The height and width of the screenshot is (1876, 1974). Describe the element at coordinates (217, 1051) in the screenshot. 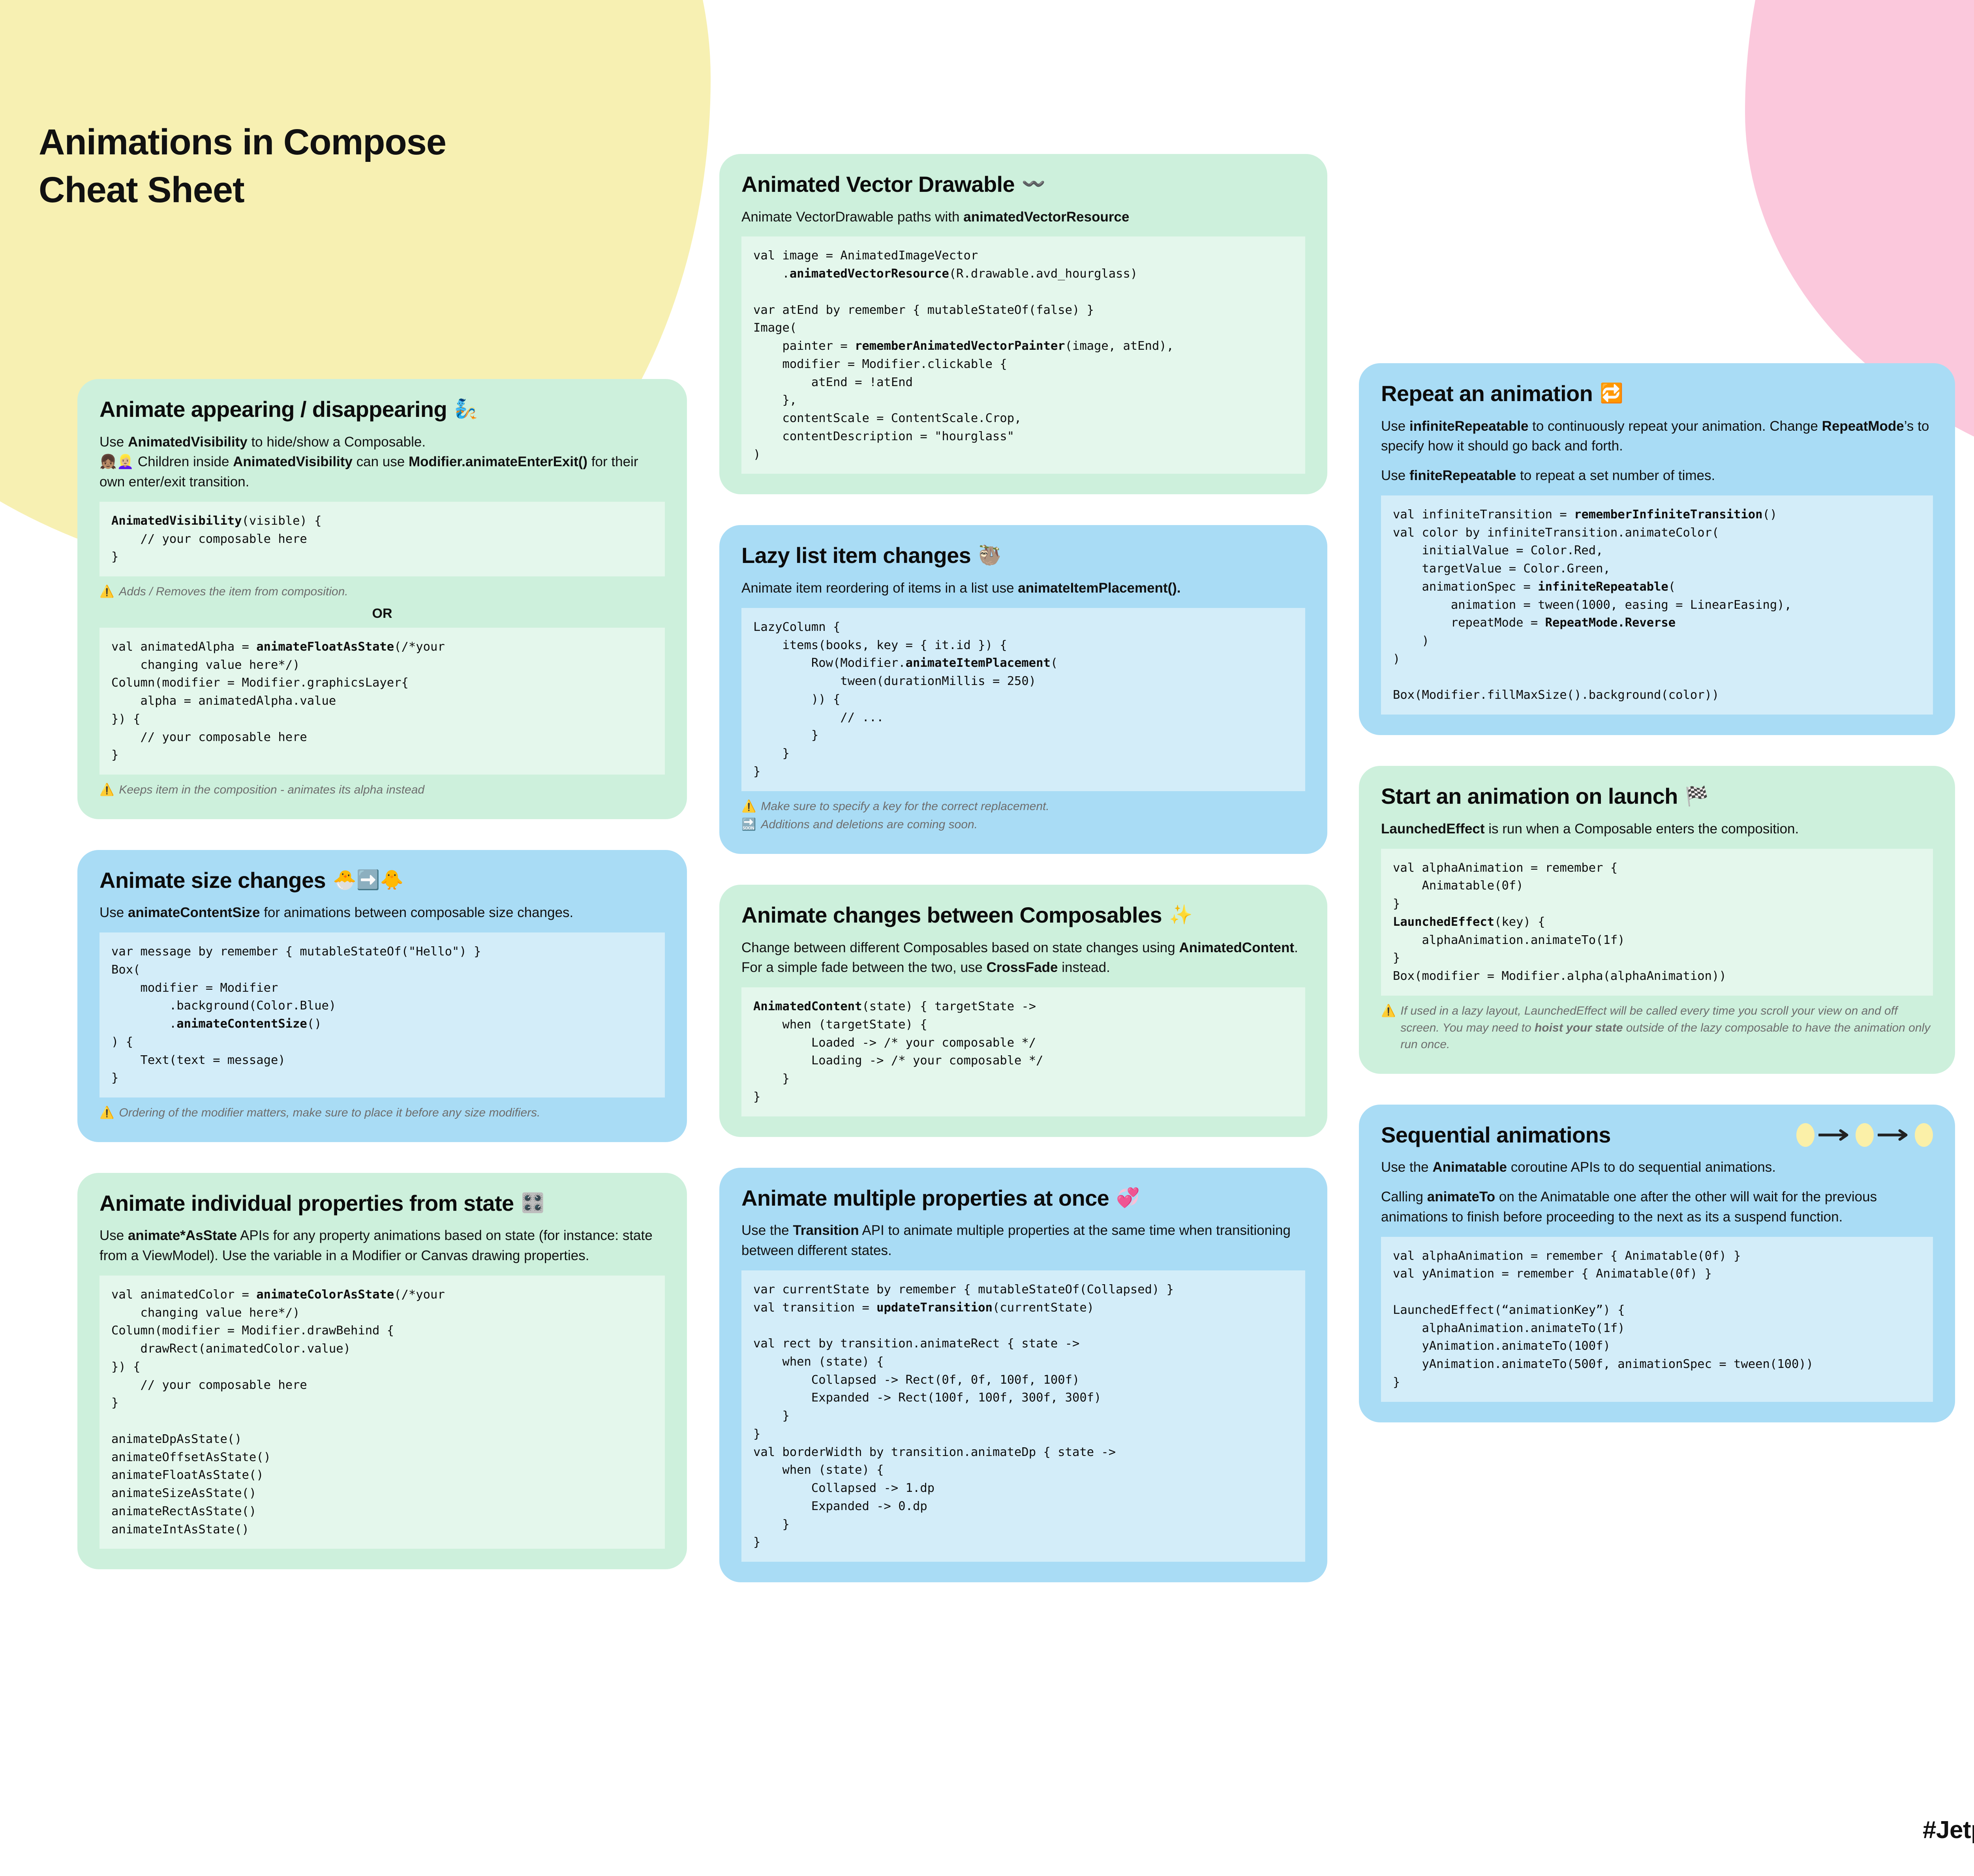

I see `code-body: () ) { Text(text = message) }` at that location.